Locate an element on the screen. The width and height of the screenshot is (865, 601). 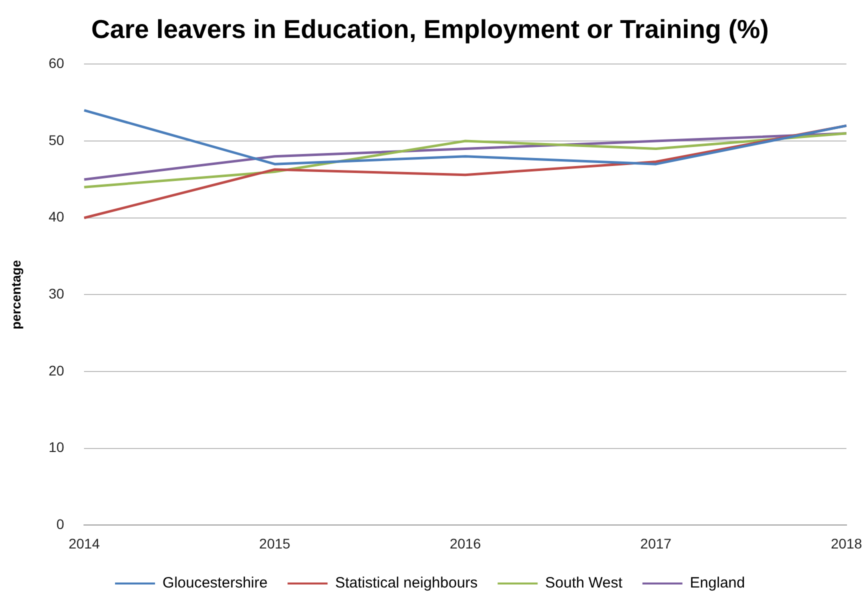
x-tick-label: 2017 is located at coordinates (656, 543).